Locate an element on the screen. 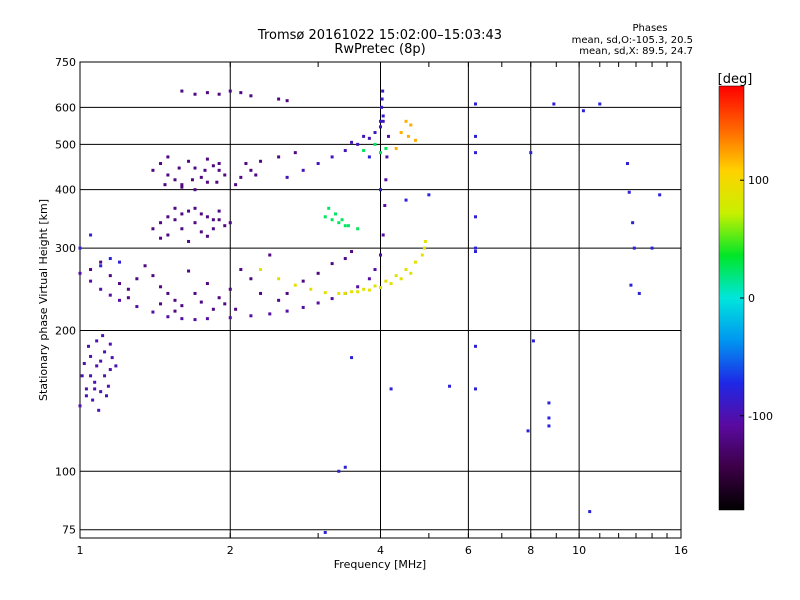 The height and width of the screenshot is (600, 800). y-tick-label: 75 is located at coordinates (69, 530).